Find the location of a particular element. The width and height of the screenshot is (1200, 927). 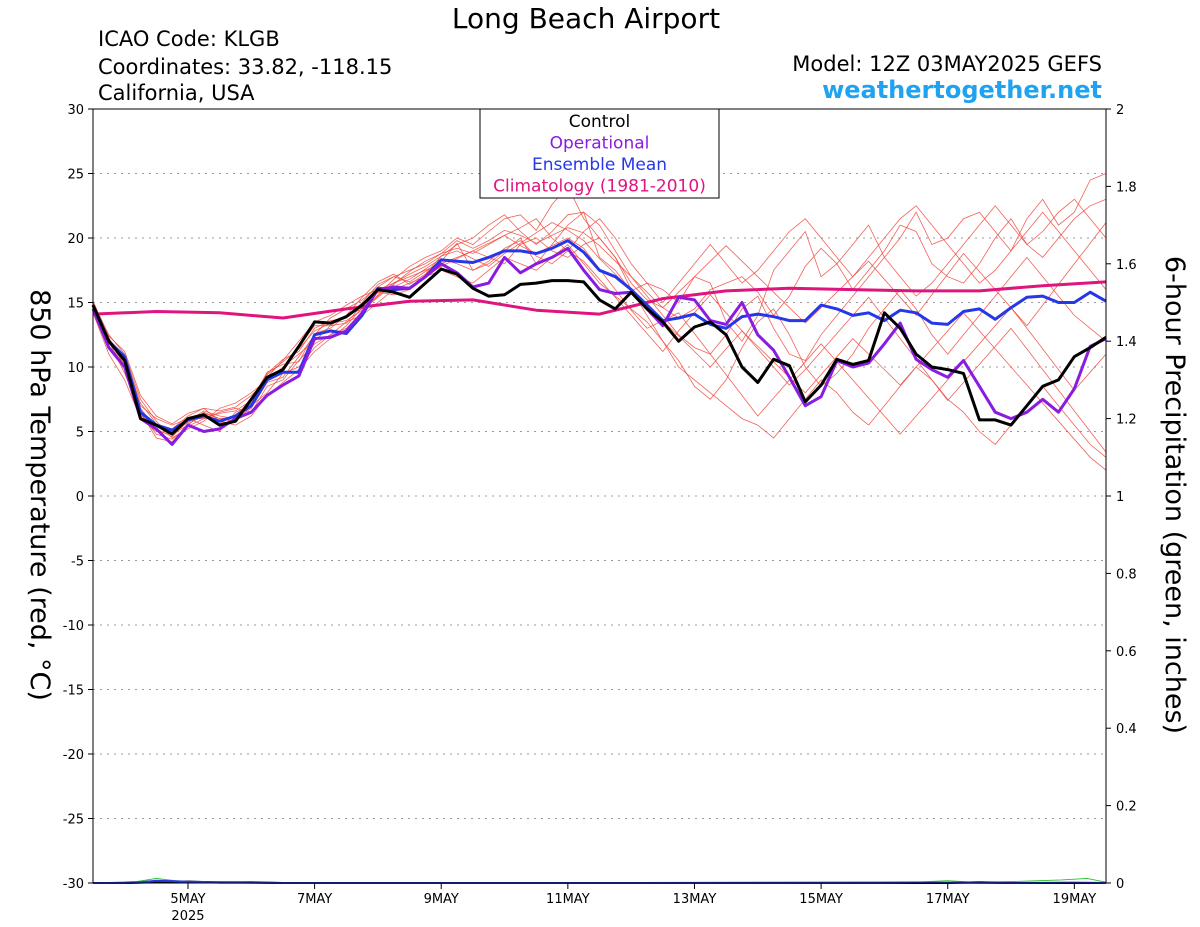

y-tick-label: -20 is located at coordinates (73, 755).